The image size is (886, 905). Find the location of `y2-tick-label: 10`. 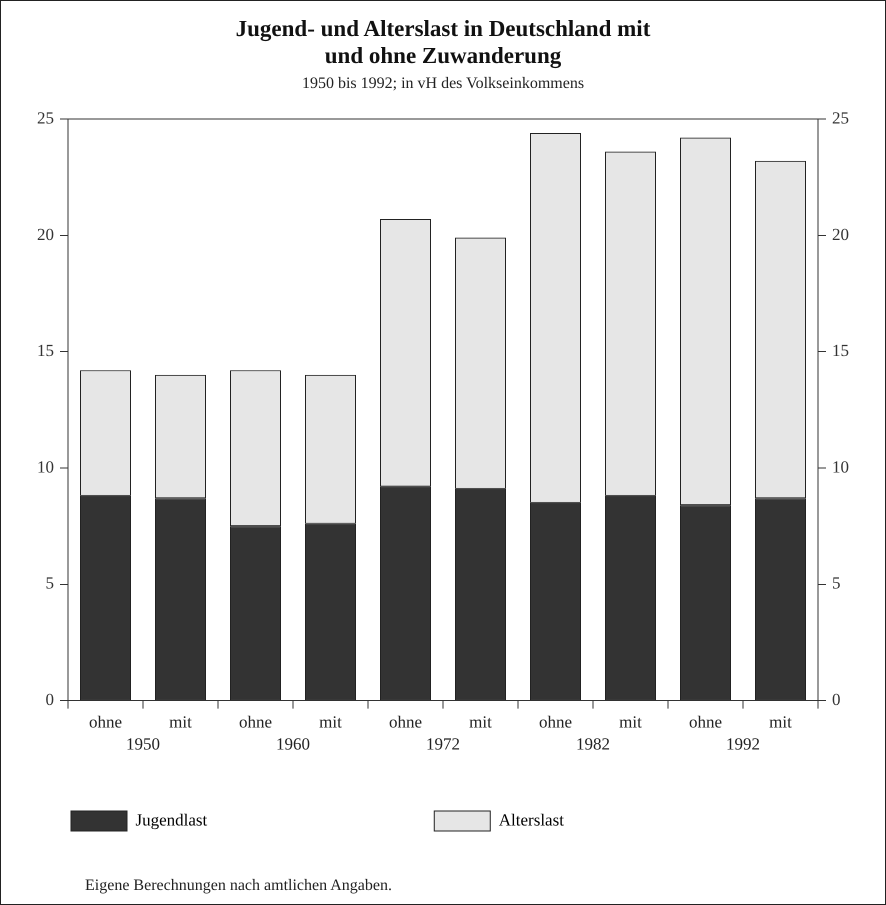

y2-tick-label: 10 is located at coordinates (840, 466).